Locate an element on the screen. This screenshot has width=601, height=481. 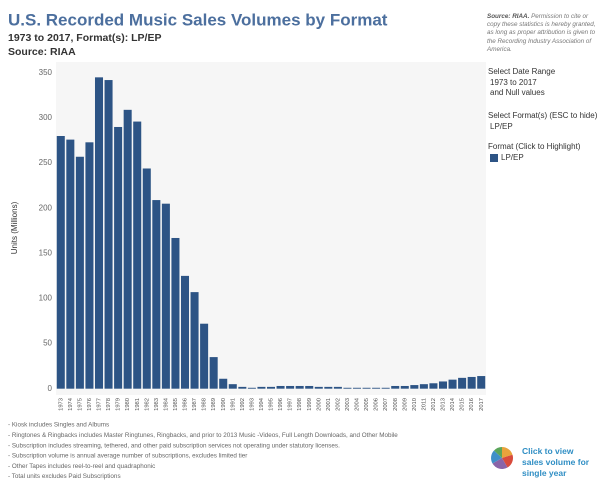
y-tick-label: 0 is located at coordinates (50, 388).